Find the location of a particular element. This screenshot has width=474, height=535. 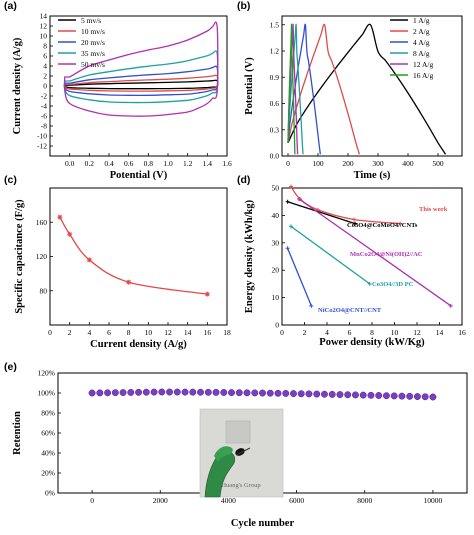

x-tick-label: 1.6 is located at coordinates (227, 163).